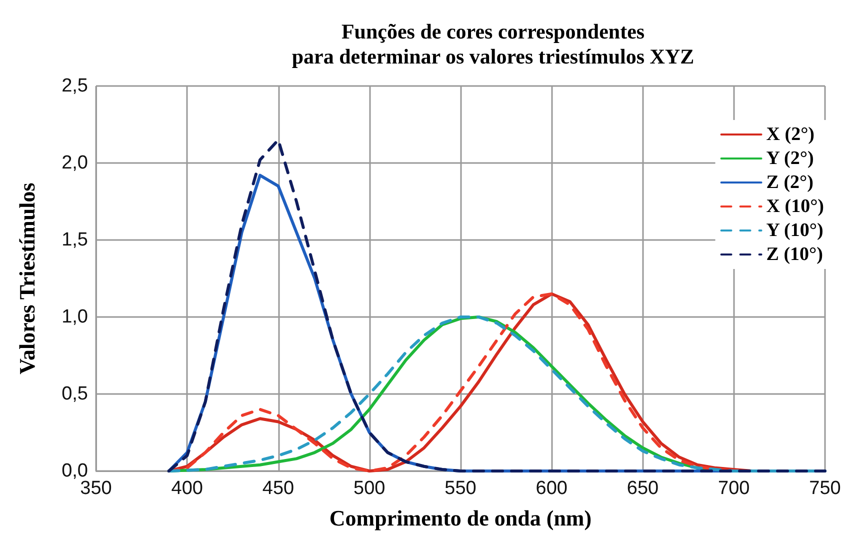  Describe the element at coordinates (790, 158) in the screenshot. I see `legend-label: Y (2°)` at that location.